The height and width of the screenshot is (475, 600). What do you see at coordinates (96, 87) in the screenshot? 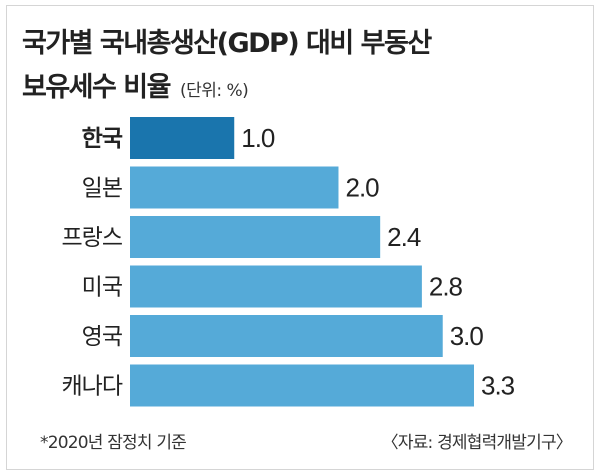
I see `title-line-2-text: 보유세수 비율` at bounding box center [96, 87].